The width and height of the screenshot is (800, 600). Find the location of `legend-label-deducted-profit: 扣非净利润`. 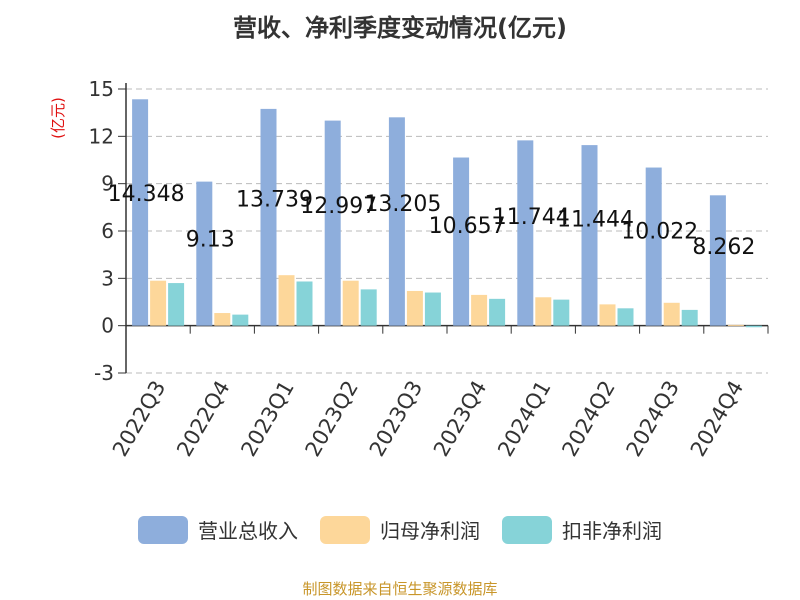

legend-label-deducted-profit: 扣非净利润 is located at coordinates (612, 531).